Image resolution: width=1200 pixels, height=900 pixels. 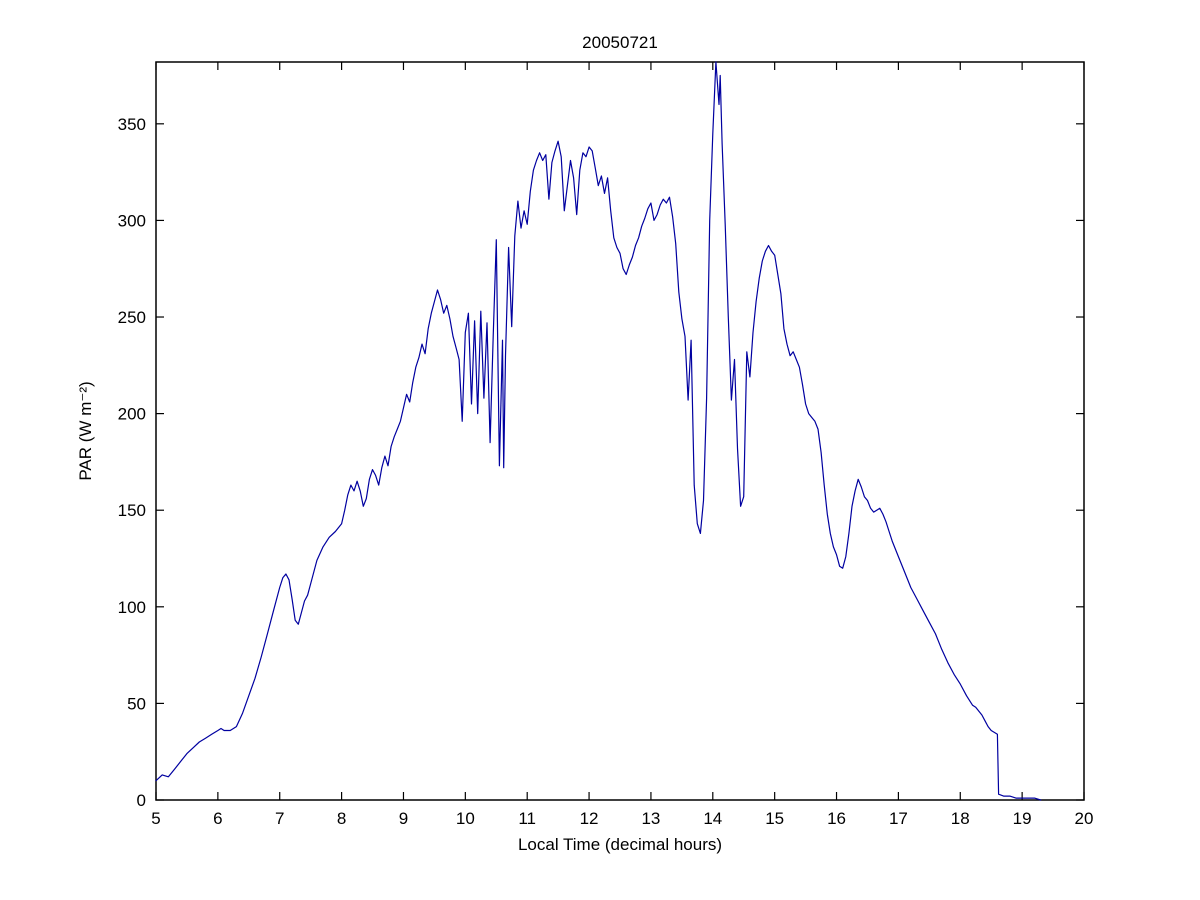 I want to click on x-tick-label: 11, so click(x=527, y=818).